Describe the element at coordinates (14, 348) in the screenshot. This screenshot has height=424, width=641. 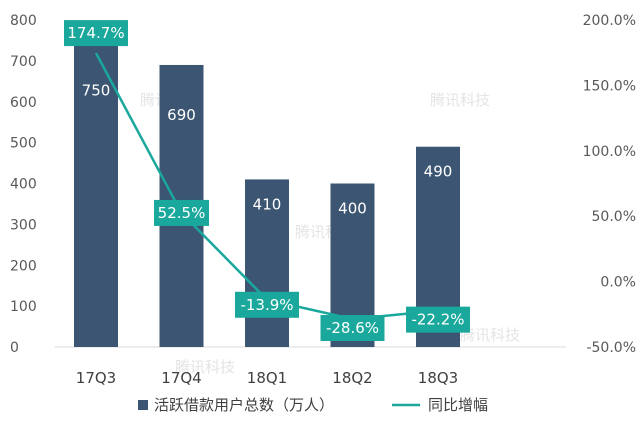
I see `left-tick-0: 0` at that location.